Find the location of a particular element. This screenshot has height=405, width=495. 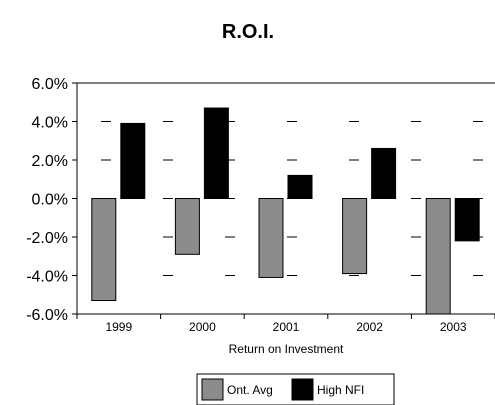

bar-ont-avg-1999 is located at coordinates (104, 250).